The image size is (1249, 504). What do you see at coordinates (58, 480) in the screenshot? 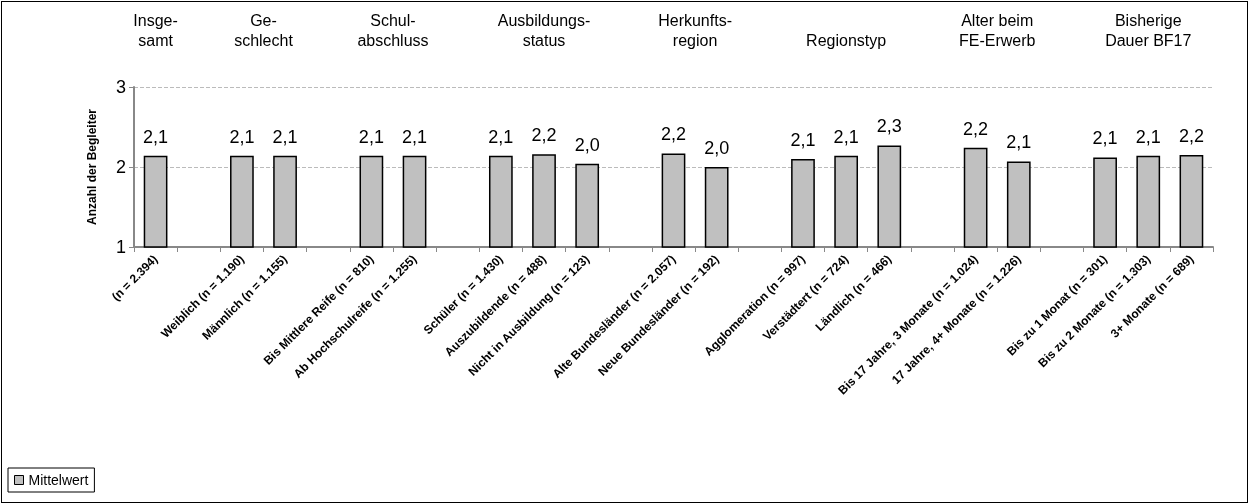
I see `legend-label: Mittelwert` at bounding box center [58, 480].